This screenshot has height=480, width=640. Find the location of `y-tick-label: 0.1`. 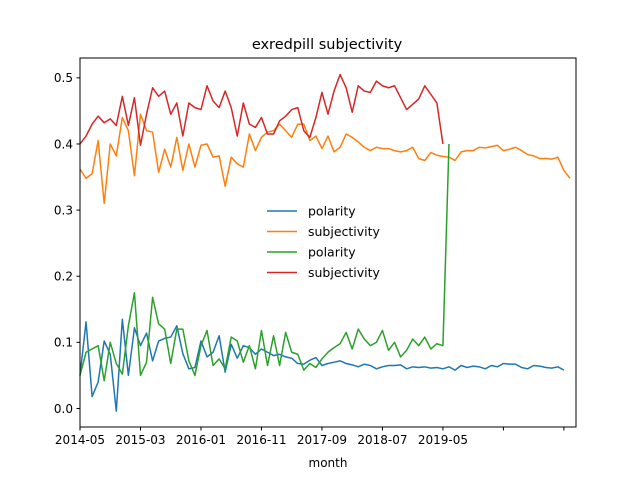

y-tick-label: 0.1 is located at coordinates (63, 343).